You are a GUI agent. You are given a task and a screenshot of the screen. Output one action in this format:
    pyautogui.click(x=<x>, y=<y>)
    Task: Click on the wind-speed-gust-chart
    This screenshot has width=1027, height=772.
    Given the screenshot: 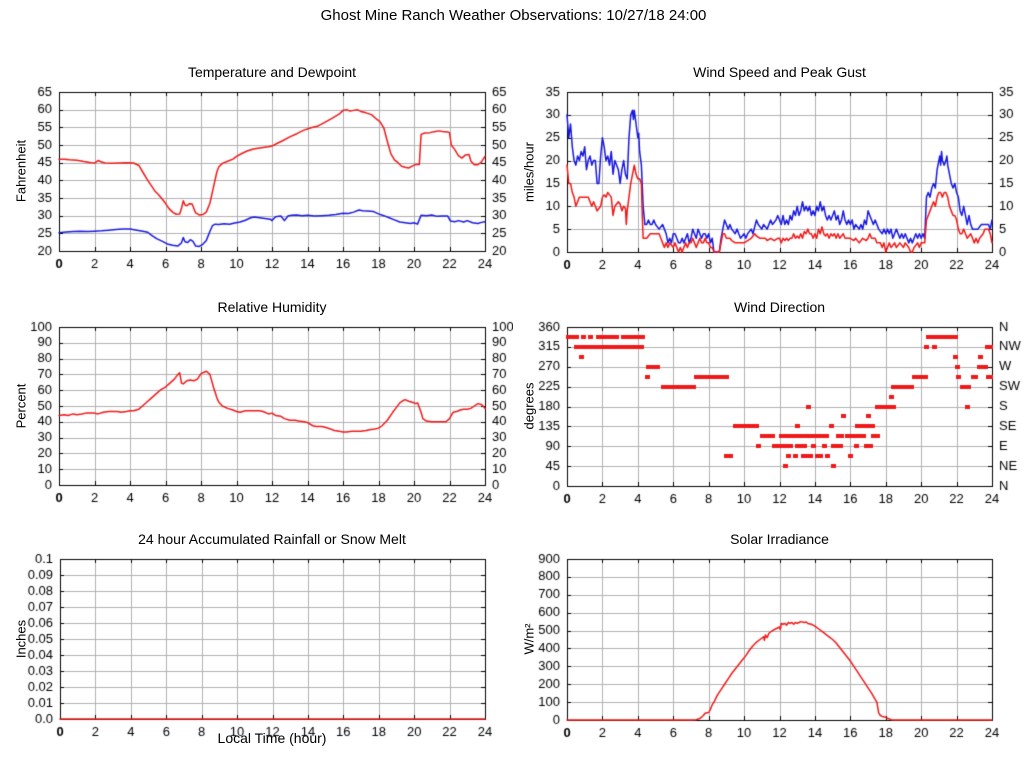 What is the action you would take?
    pyautogui.click(x=770, y=163)
    